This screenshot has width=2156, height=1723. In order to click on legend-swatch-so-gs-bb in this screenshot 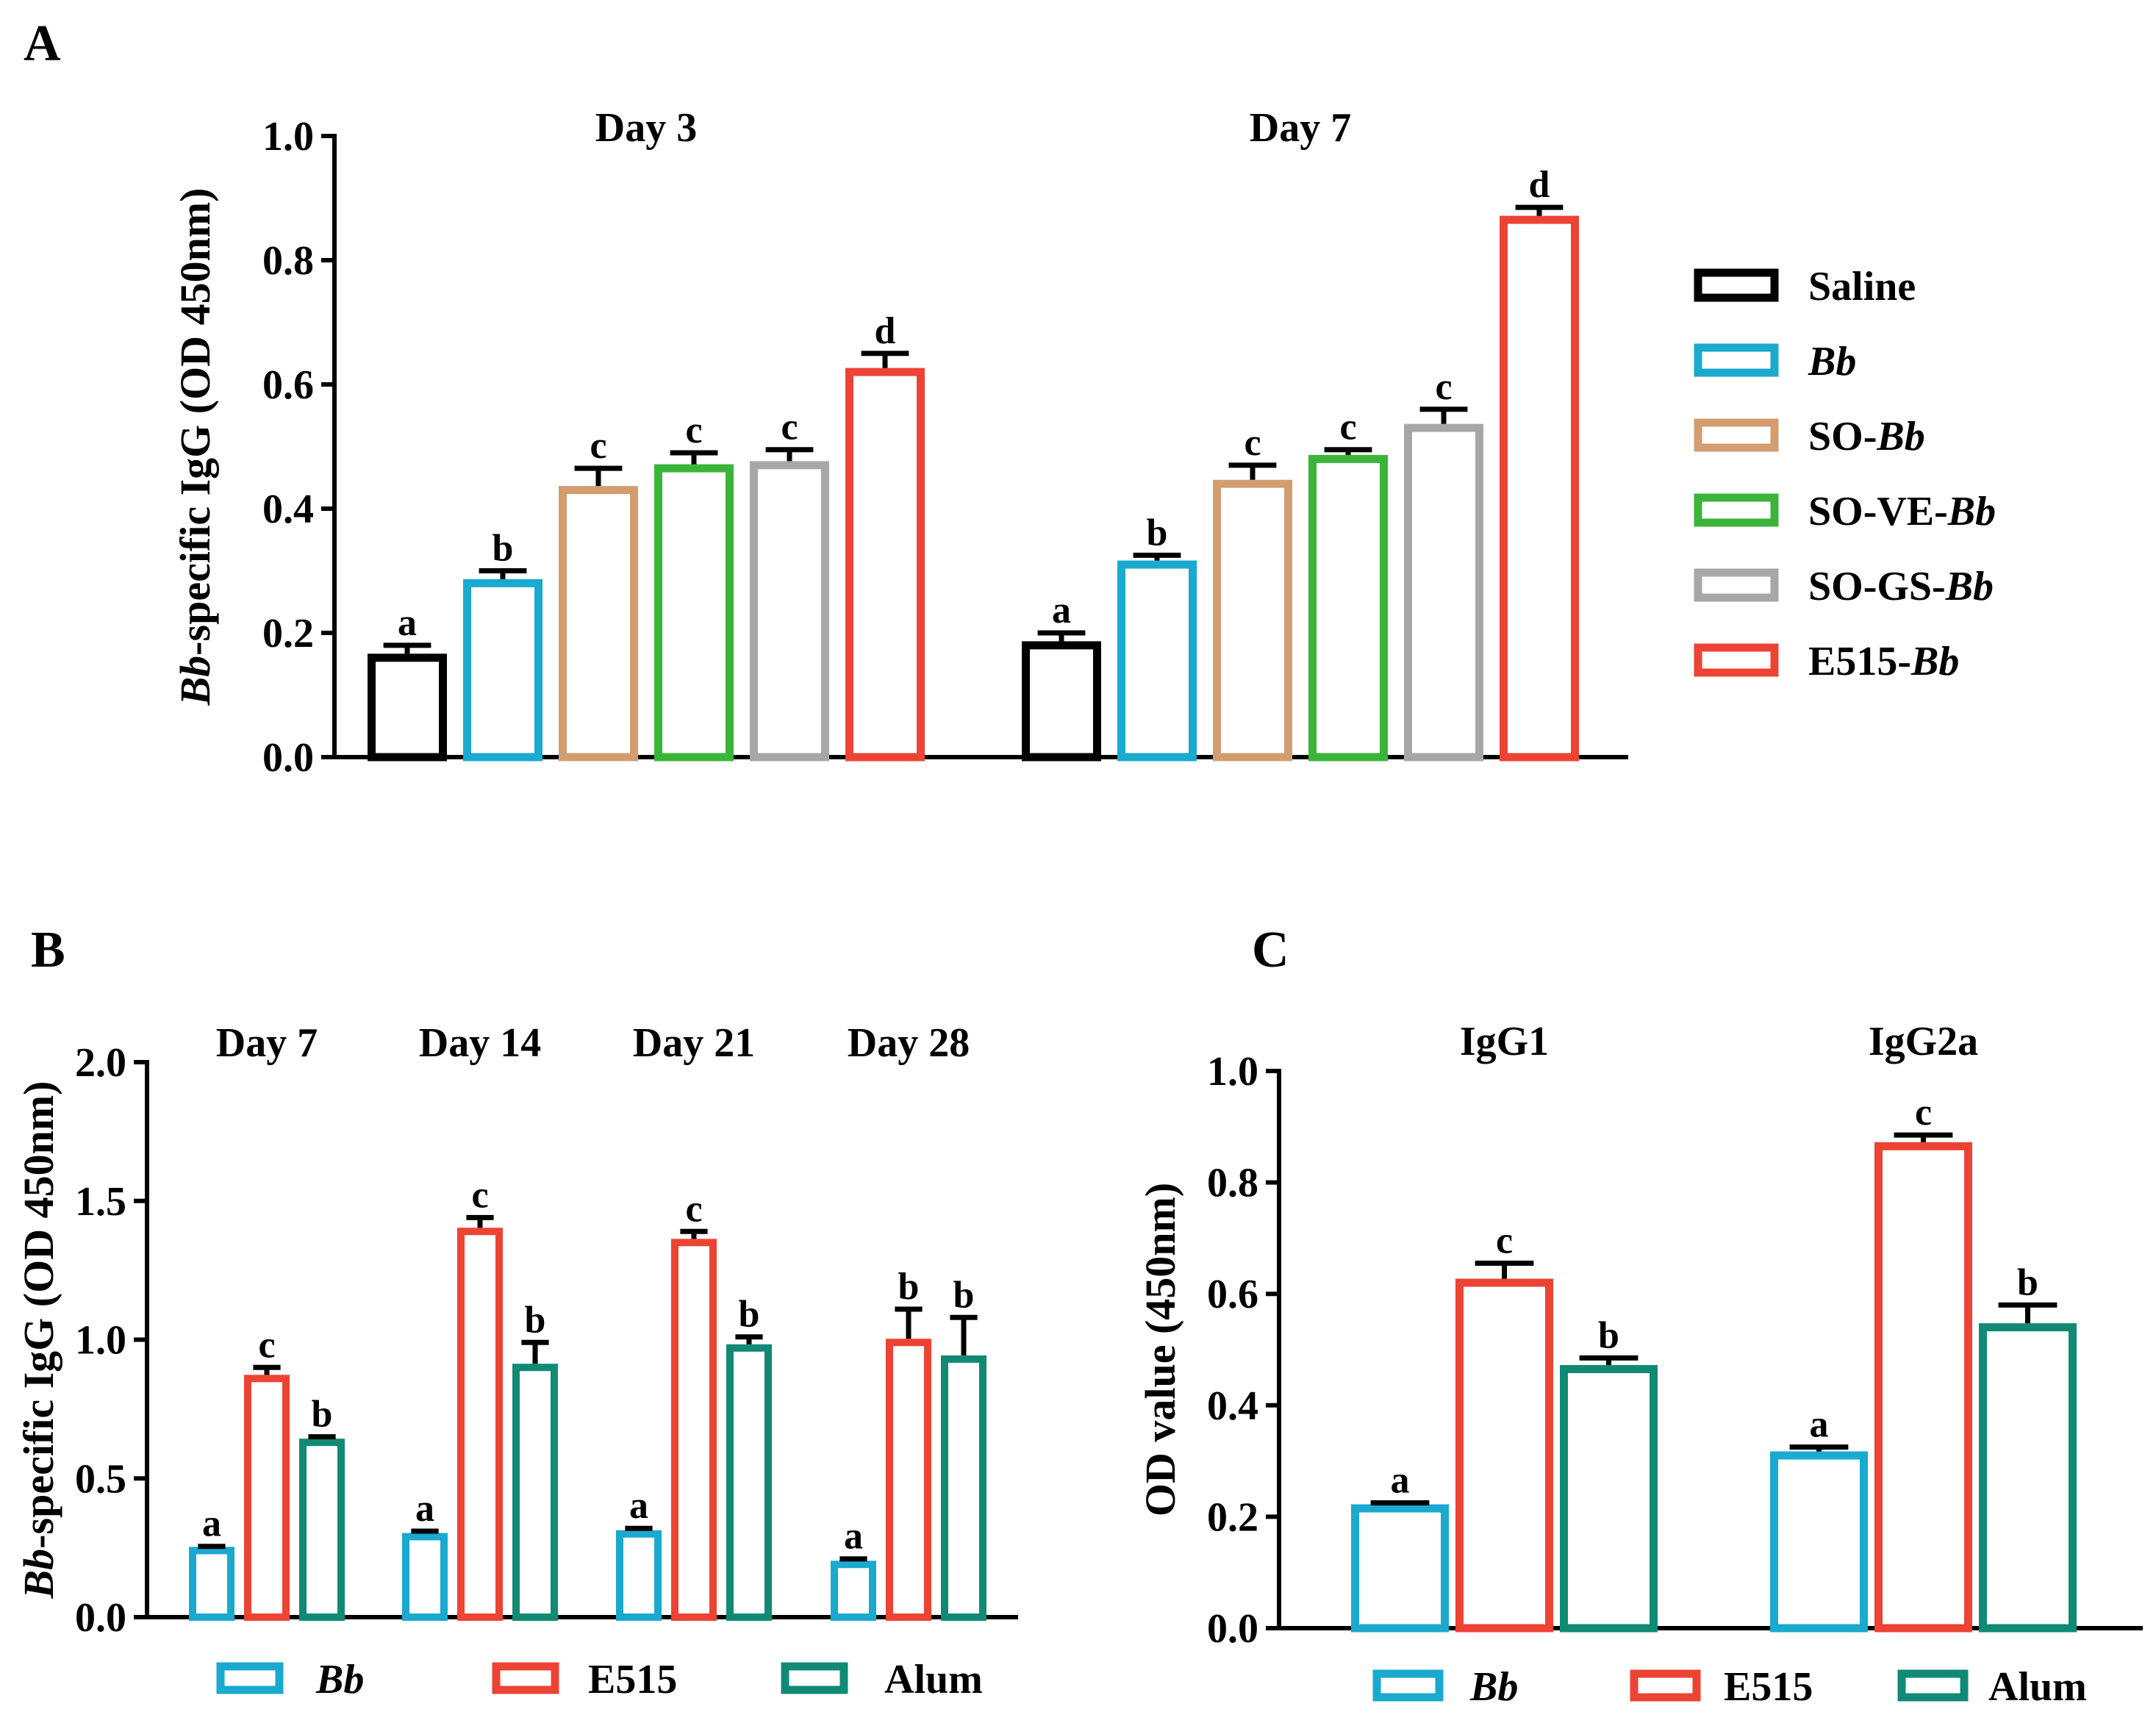, I will do `click(1737, 585)`.